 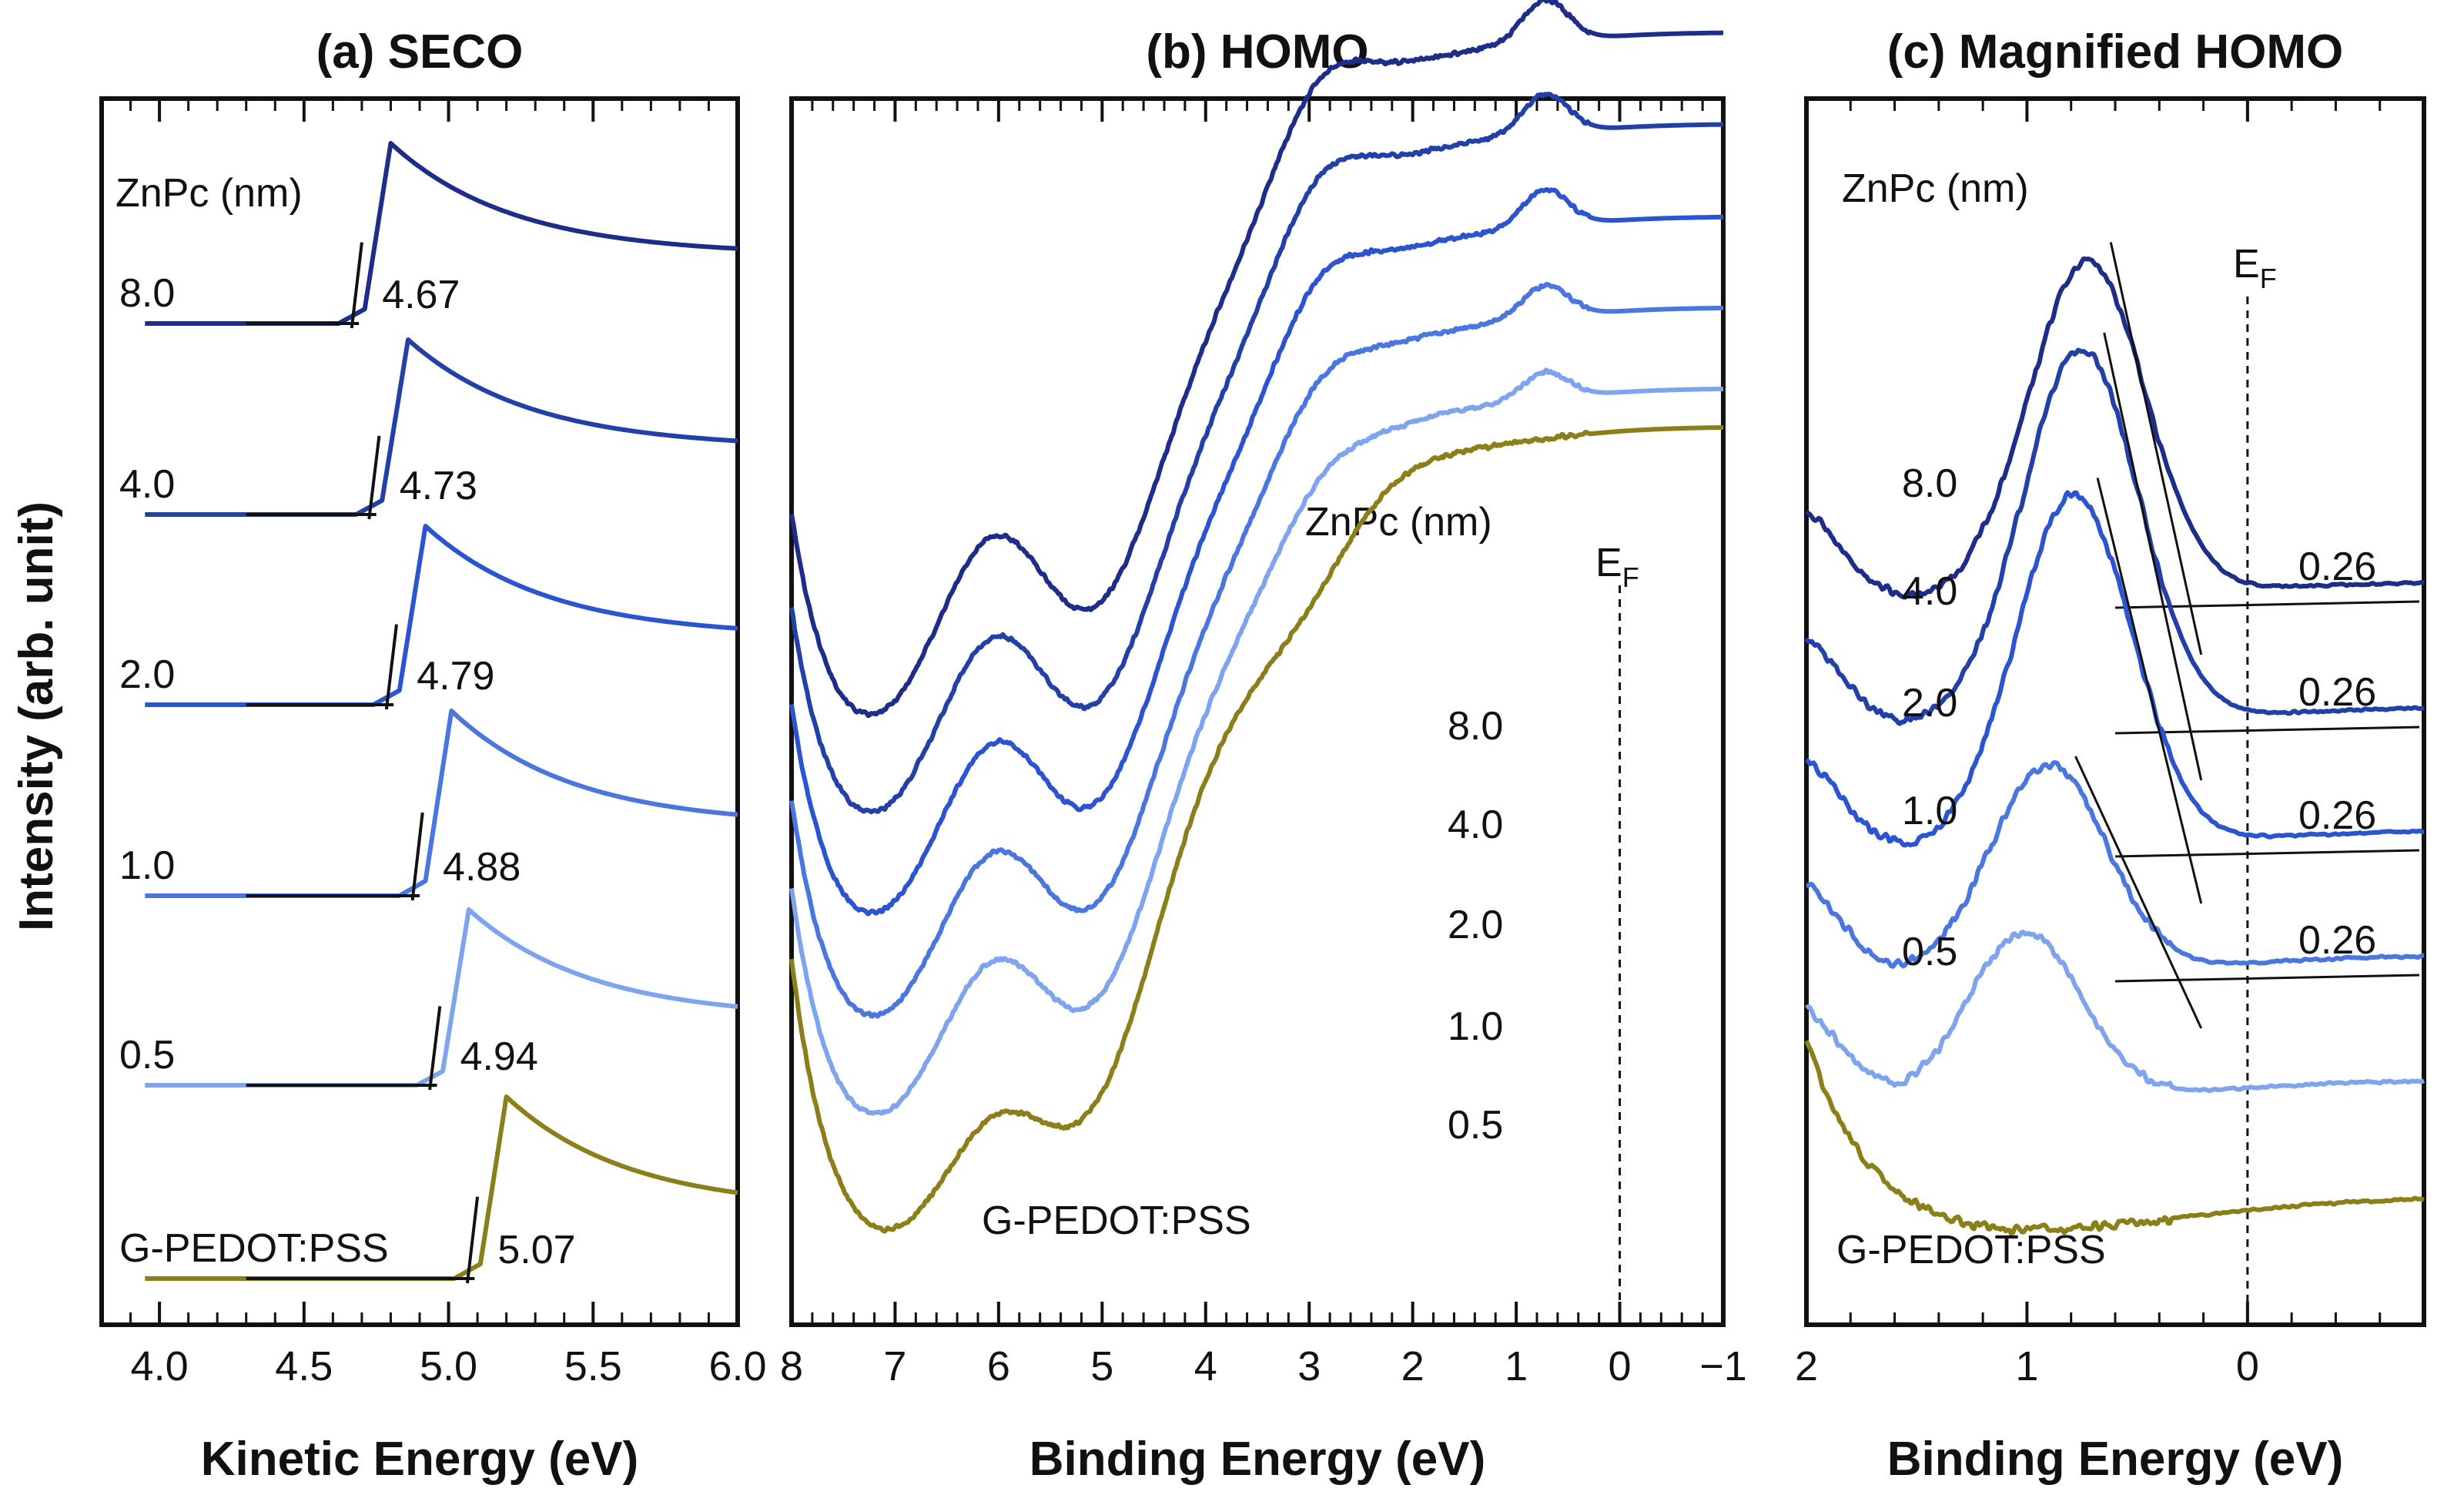 What do you see at coordinates (2115, 1459) in the screenshot?
I see `x-axis-label-c: Binding Energy (eV)` at bounding box center [2115, 1459].